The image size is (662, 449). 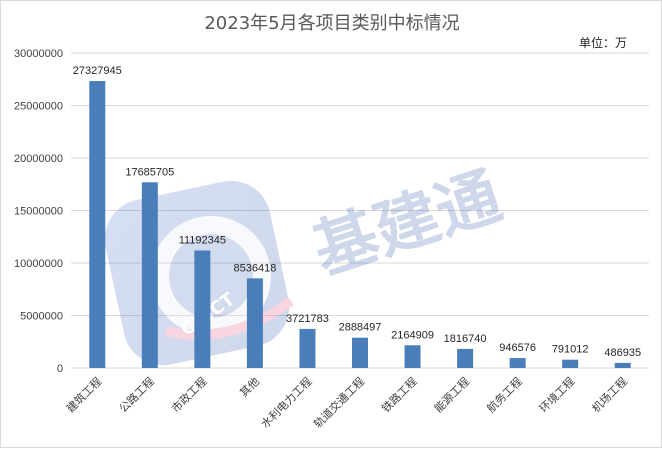 What do you see at coordinates (38, 264) in the screenshot?
I see `y-tick-label: 10000000` at bounding box center [38, 264].